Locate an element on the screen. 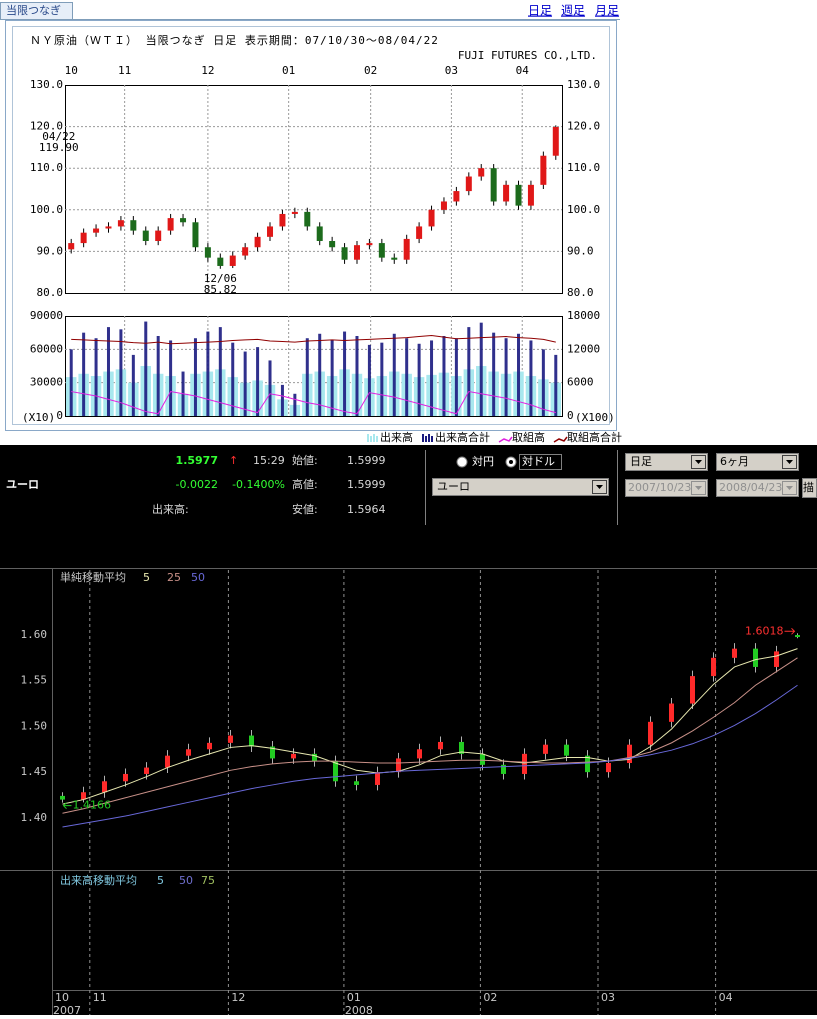  select-text: 2008/04/23 is located at coordinates (750, 487).